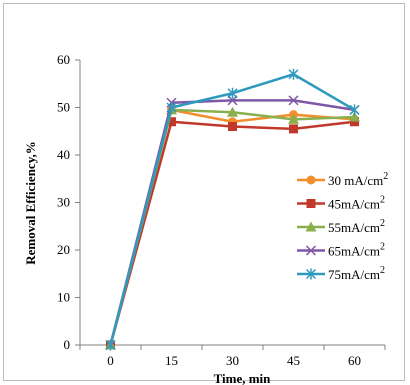  What do you see at coordinates (63, 297) in the screenshot?
I see `y-tick-label: 10` at bounding box center [63, 297].